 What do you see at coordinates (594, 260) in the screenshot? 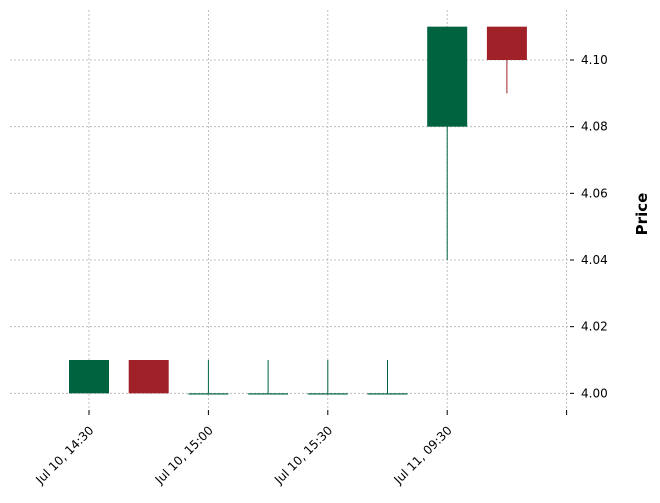
I see `y-tick-label: 4.04` at bounding box center [594, 260].